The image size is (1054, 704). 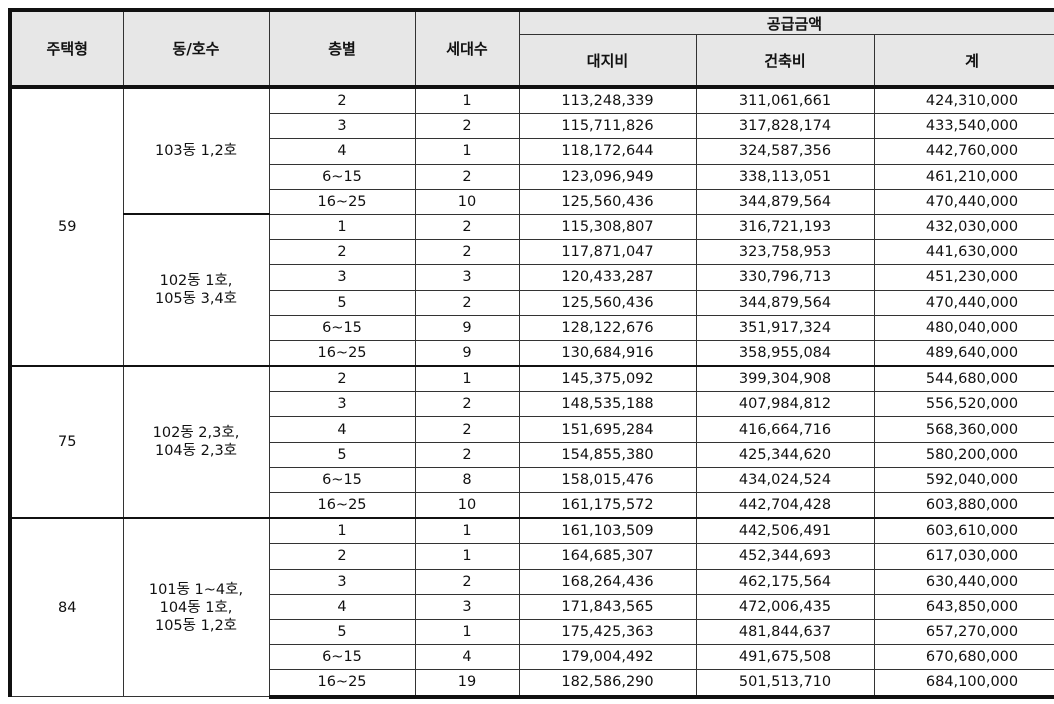 I want to click on unit-line: 101동 1~4호,, so click(x=196, y=589).